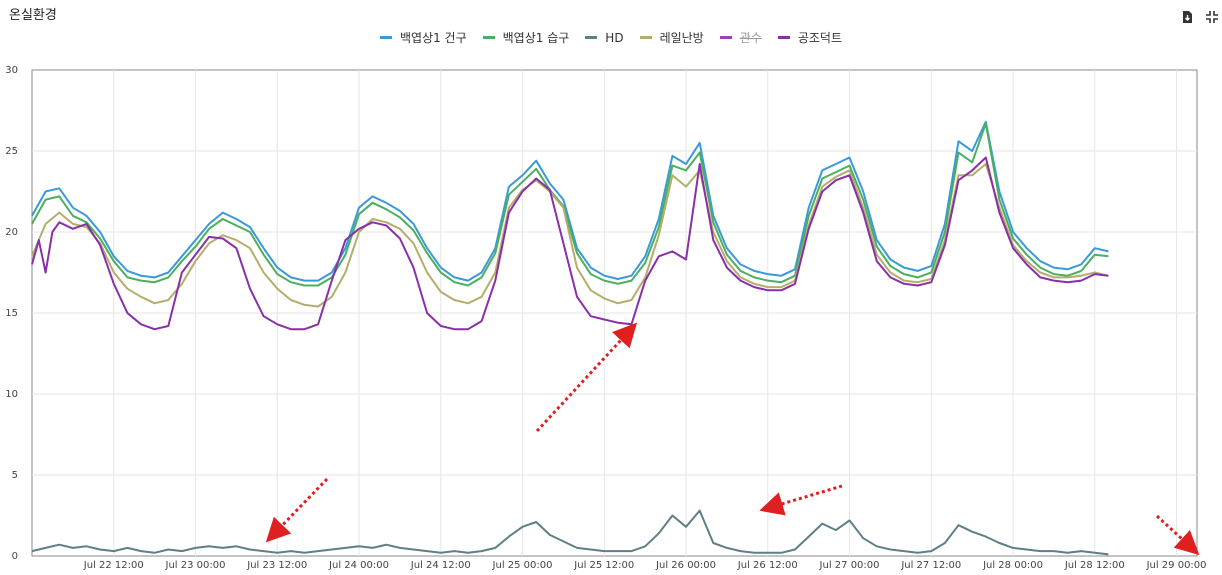 This screenshot has height=575, width=1222. Describe the element at coordinates (440, 565) in the screenshot. I see `x-tick-label: Jul 24 12:00` at that location.